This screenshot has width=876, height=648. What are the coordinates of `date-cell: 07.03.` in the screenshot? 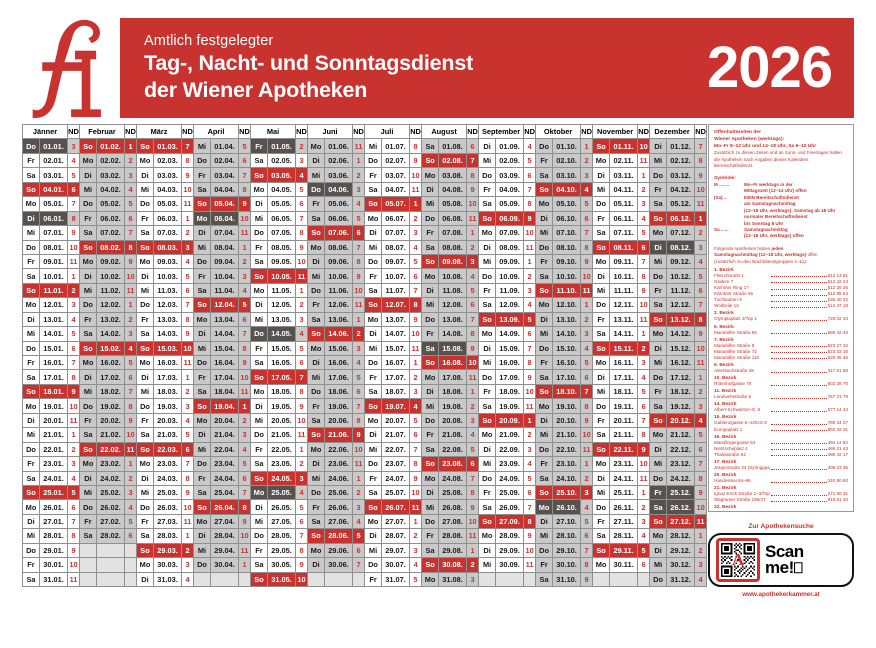 It's located at (167, 233).